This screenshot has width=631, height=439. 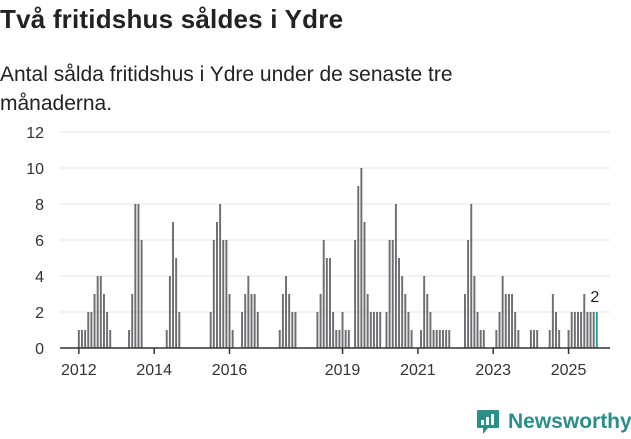 What do you see at coordinates (39, 205) in the screenshot?
I see `y-tick-label: 8` at bounding box center [39, 205].